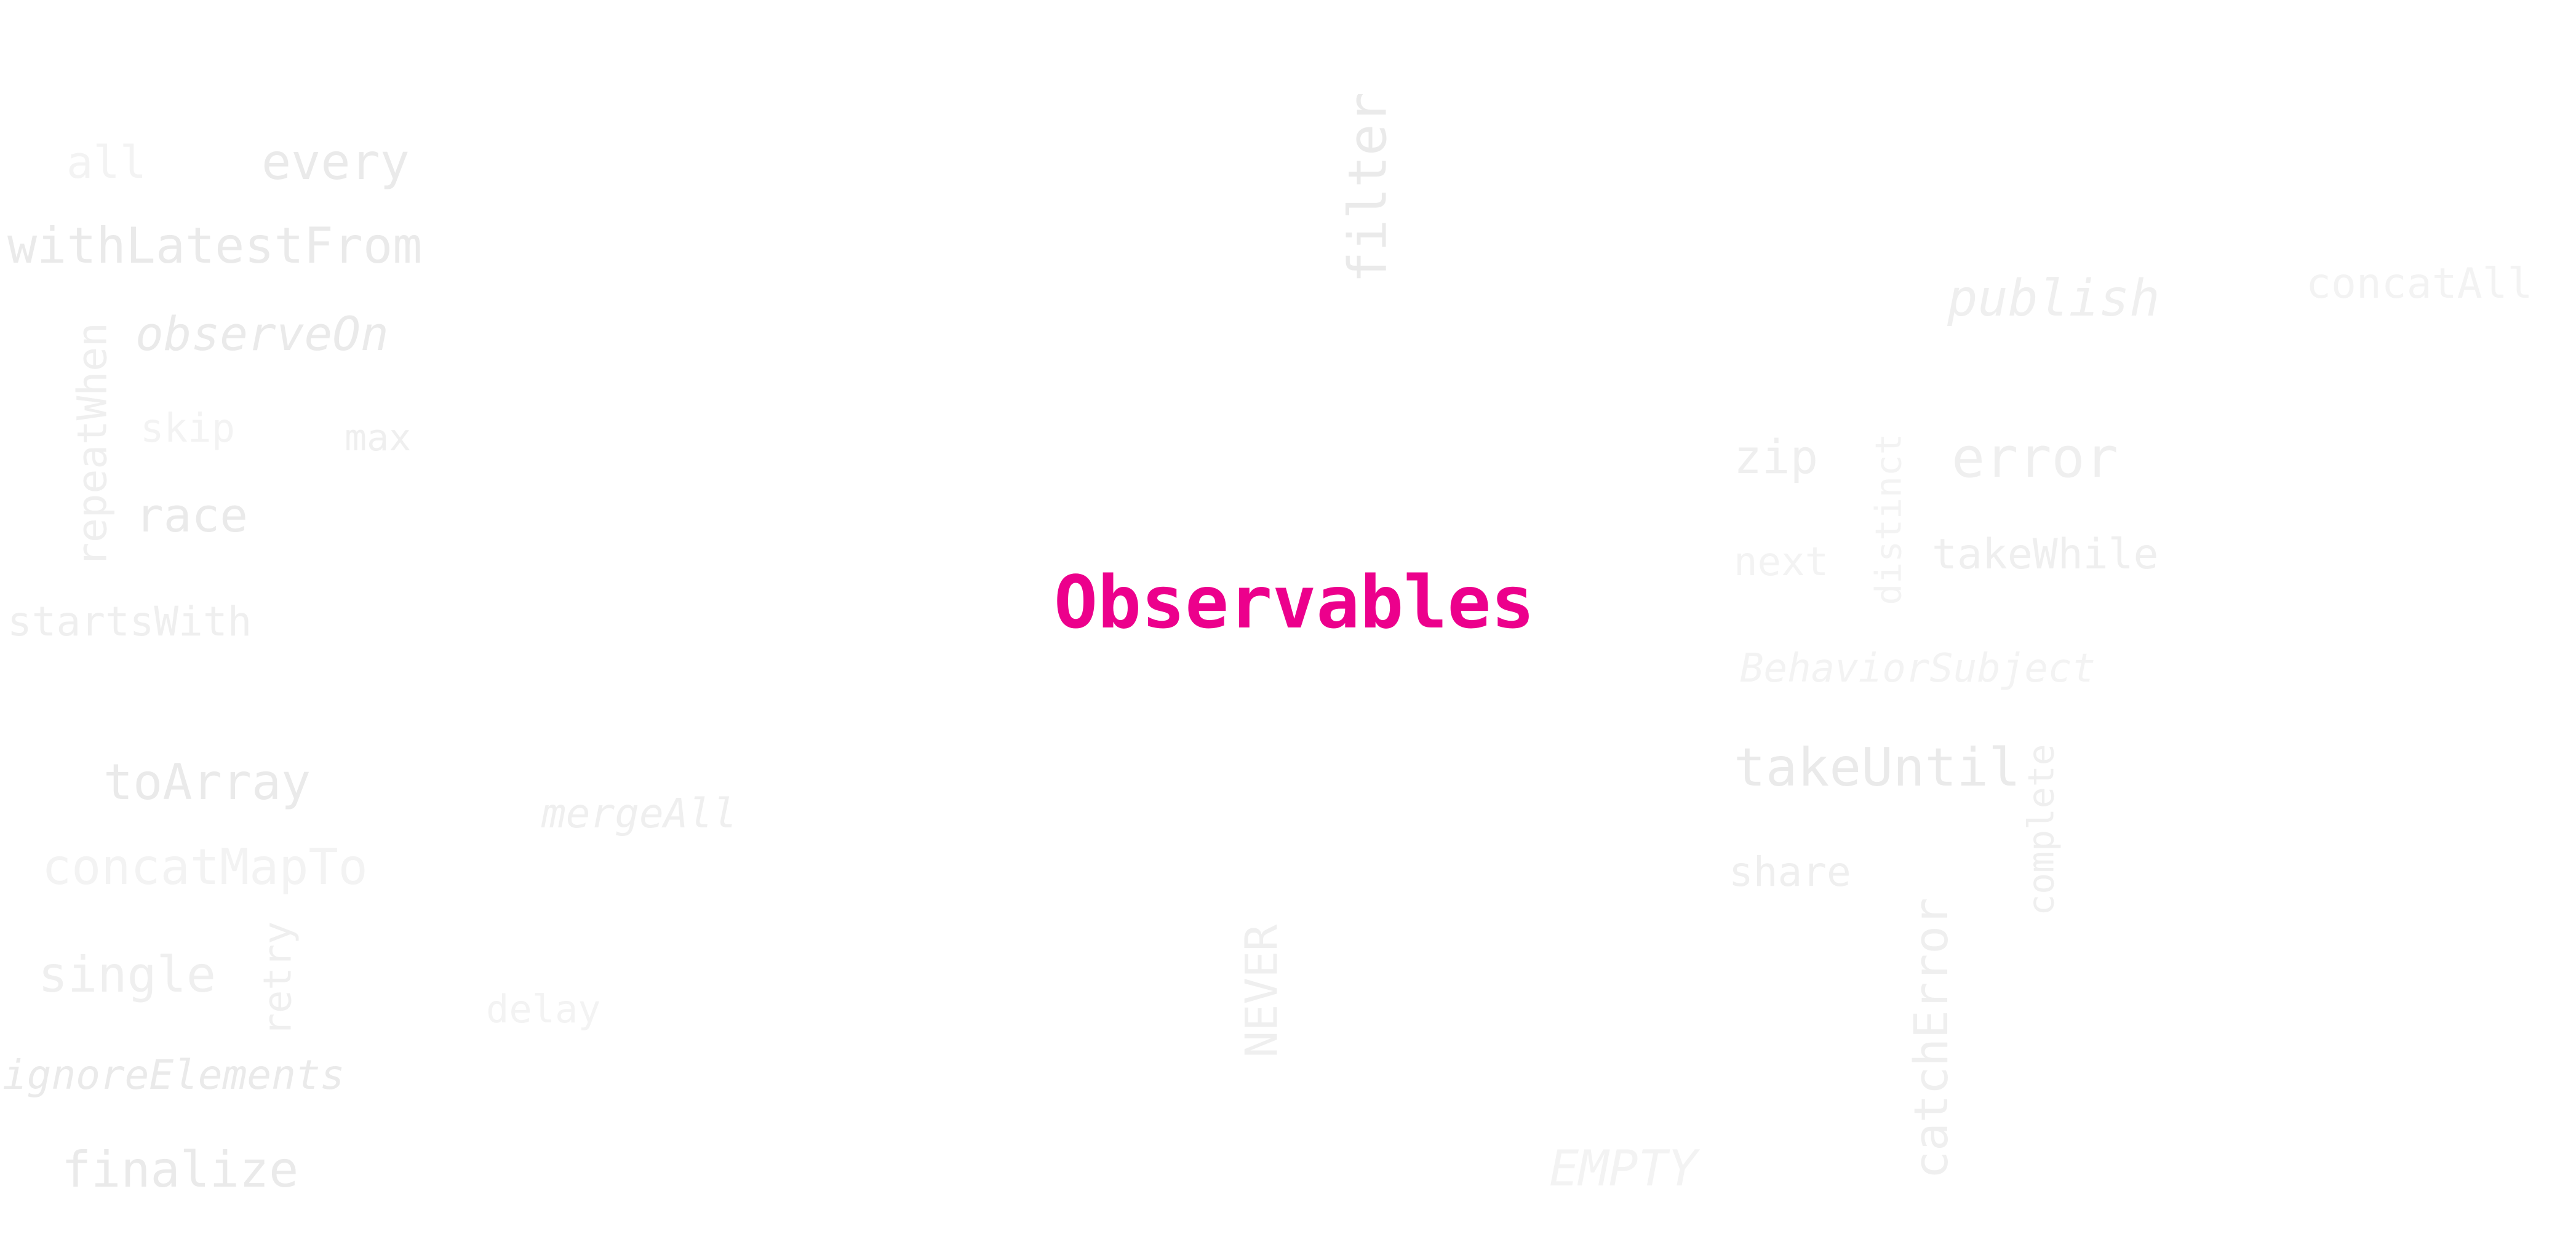 The width and height of the screenshot is (2576, 1258). What do you see at coordinates (1790, 872) in the screenshot?
I see `word-share: share` at bounding box center [1790, 872].